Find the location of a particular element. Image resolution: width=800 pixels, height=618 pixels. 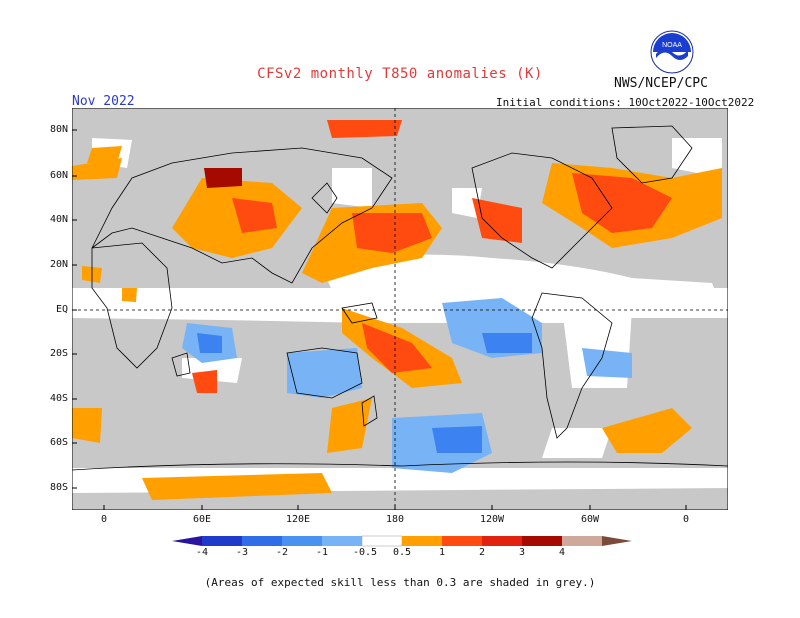

dark-red-core is located at coordinates (223, 178).